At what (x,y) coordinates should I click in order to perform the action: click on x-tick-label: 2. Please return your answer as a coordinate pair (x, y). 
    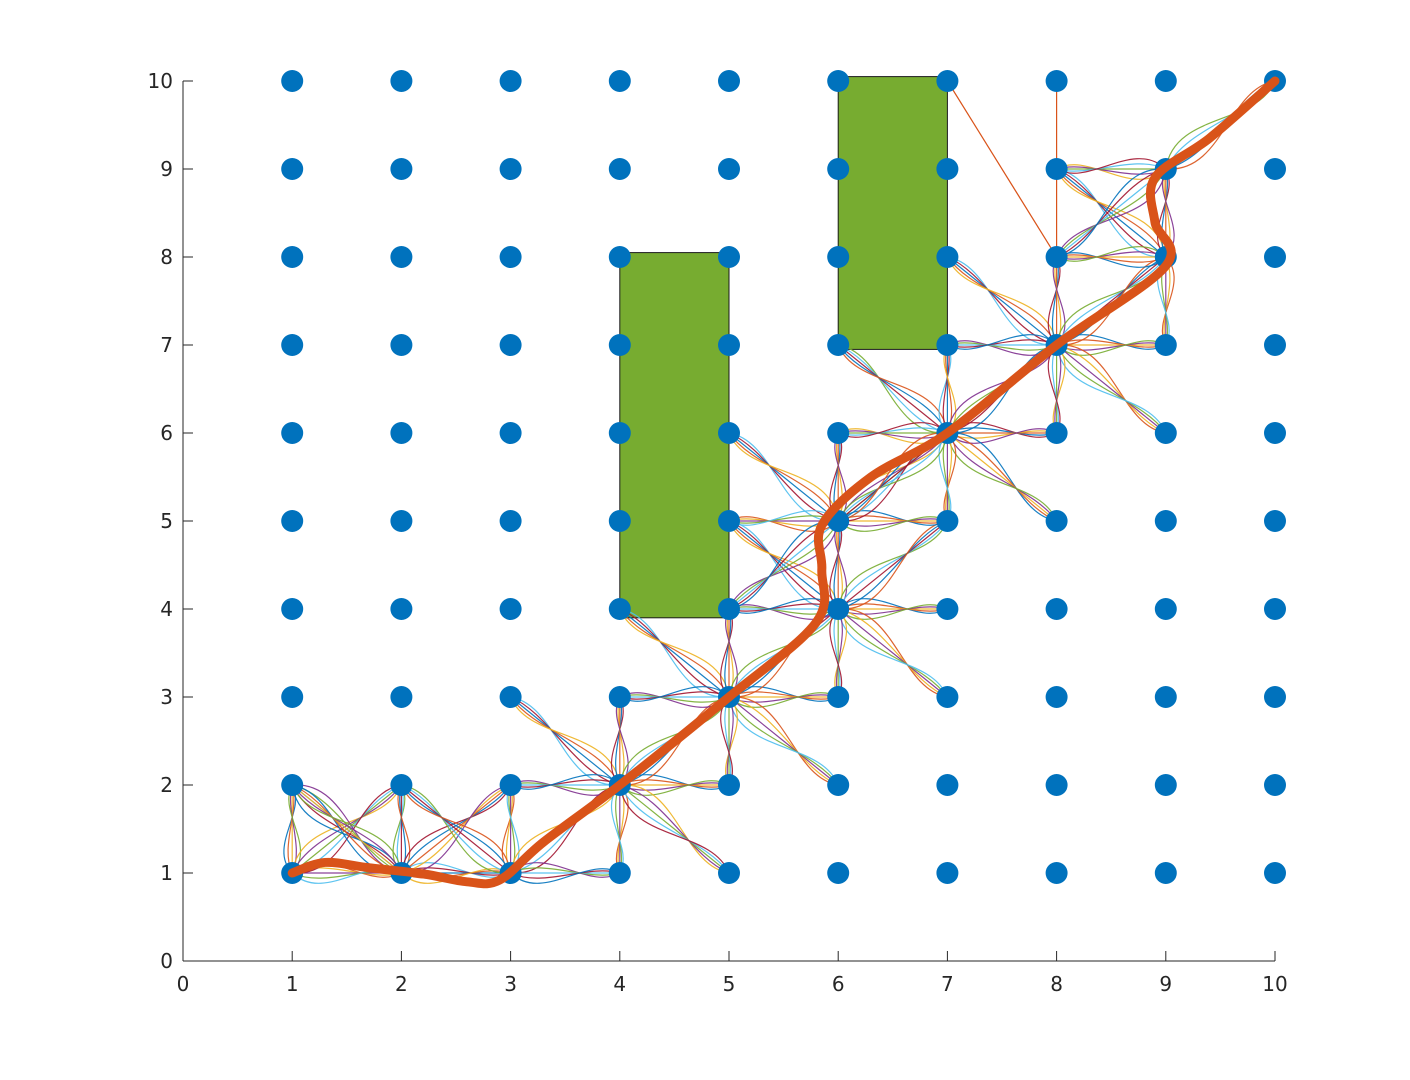
    Looking at the image, I should click on (401, 984).